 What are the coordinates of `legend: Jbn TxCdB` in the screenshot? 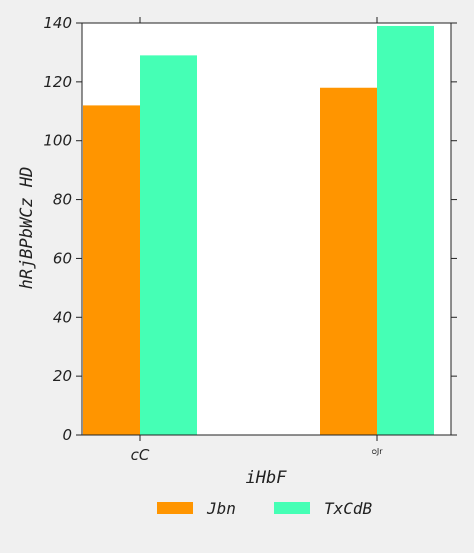 It's located at (265, 508).